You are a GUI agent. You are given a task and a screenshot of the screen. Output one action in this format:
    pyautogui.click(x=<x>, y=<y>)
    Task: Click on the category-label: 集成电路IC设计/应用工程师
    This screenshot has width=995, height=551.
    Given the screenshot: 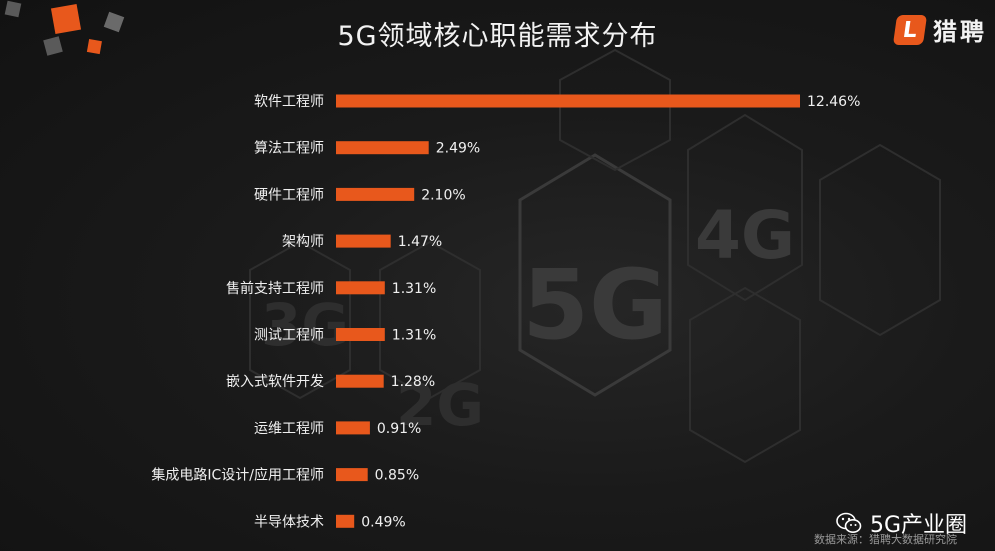 What is the action you would take?
    pyautogui.click(x=237, y=475)
    